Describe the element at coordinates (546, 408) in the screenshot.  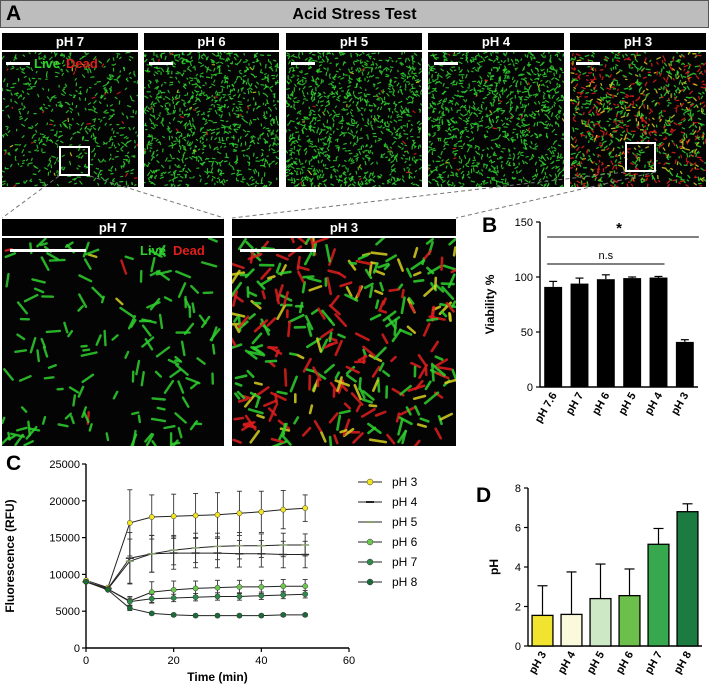
I see `x-tick-label: pH 7.6` at that location.